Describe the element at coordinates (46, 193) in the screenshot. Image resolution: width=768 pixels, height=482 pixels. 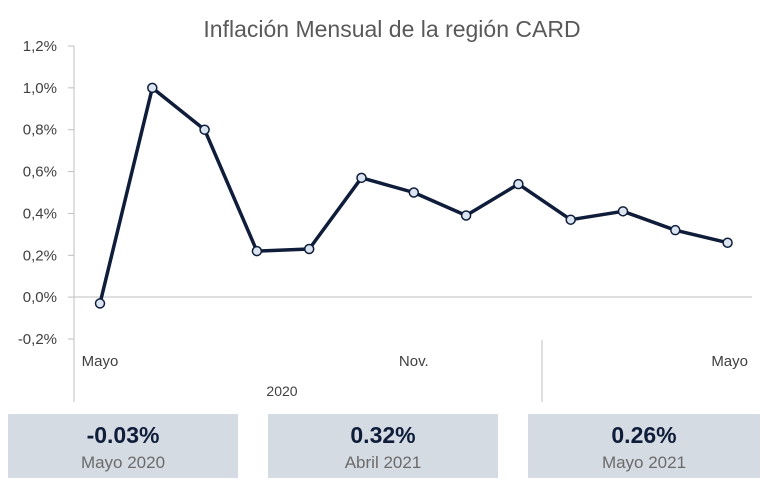
I see `y-tick-group: -0,2% 0,0% 0,2% 0,4% 0,6% 0,8% 1,0% 1,2%` at that location.